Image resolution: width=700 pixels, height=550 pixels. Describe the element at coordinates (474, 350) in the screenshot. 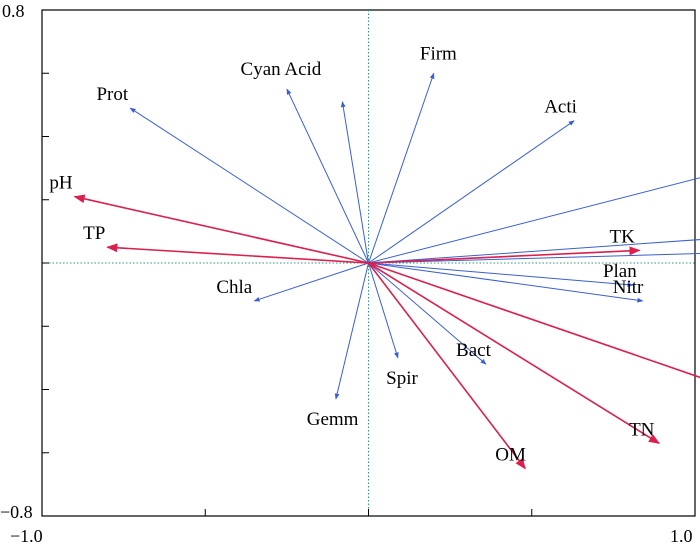

I see `arrow-label: Bact` at that location.